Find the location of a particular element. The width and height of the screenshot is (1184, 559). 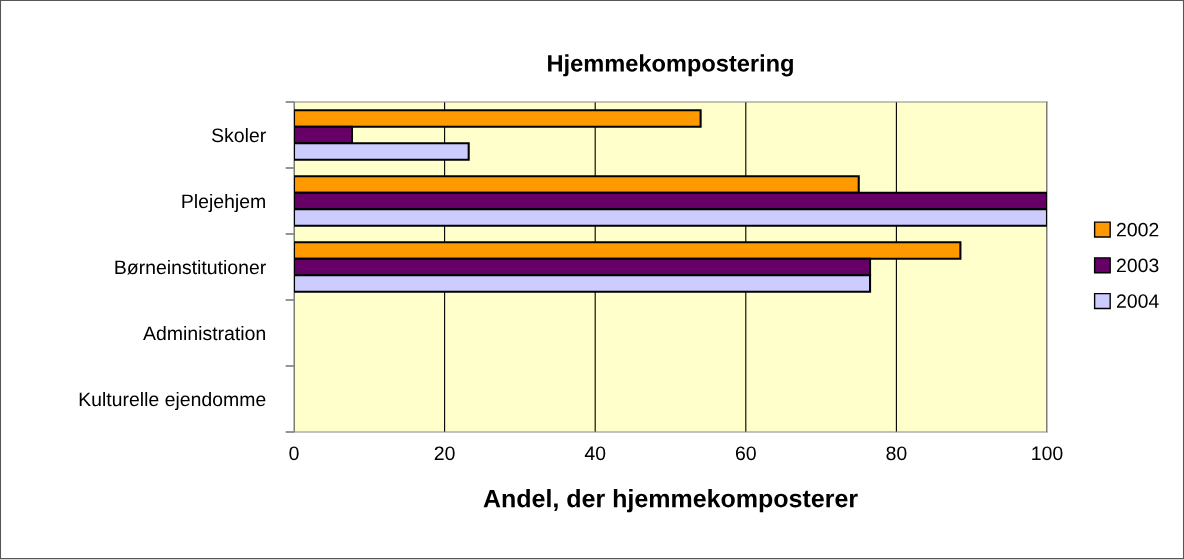

x-tick-label: 40 is located at coordinates (595, 453).